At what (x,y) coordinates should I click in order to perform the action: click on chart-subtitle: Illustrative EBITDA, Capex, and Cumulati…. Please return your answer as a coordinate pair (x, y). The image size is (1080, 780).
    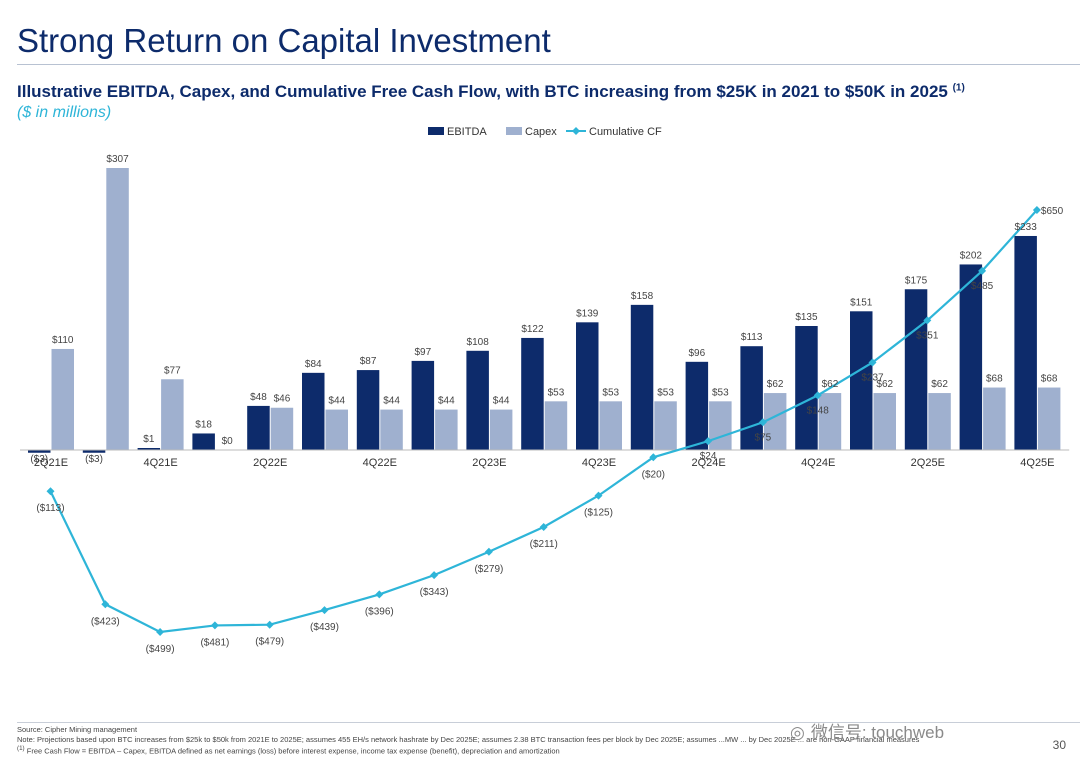
    Looking at the image, I should click on (491, 92).